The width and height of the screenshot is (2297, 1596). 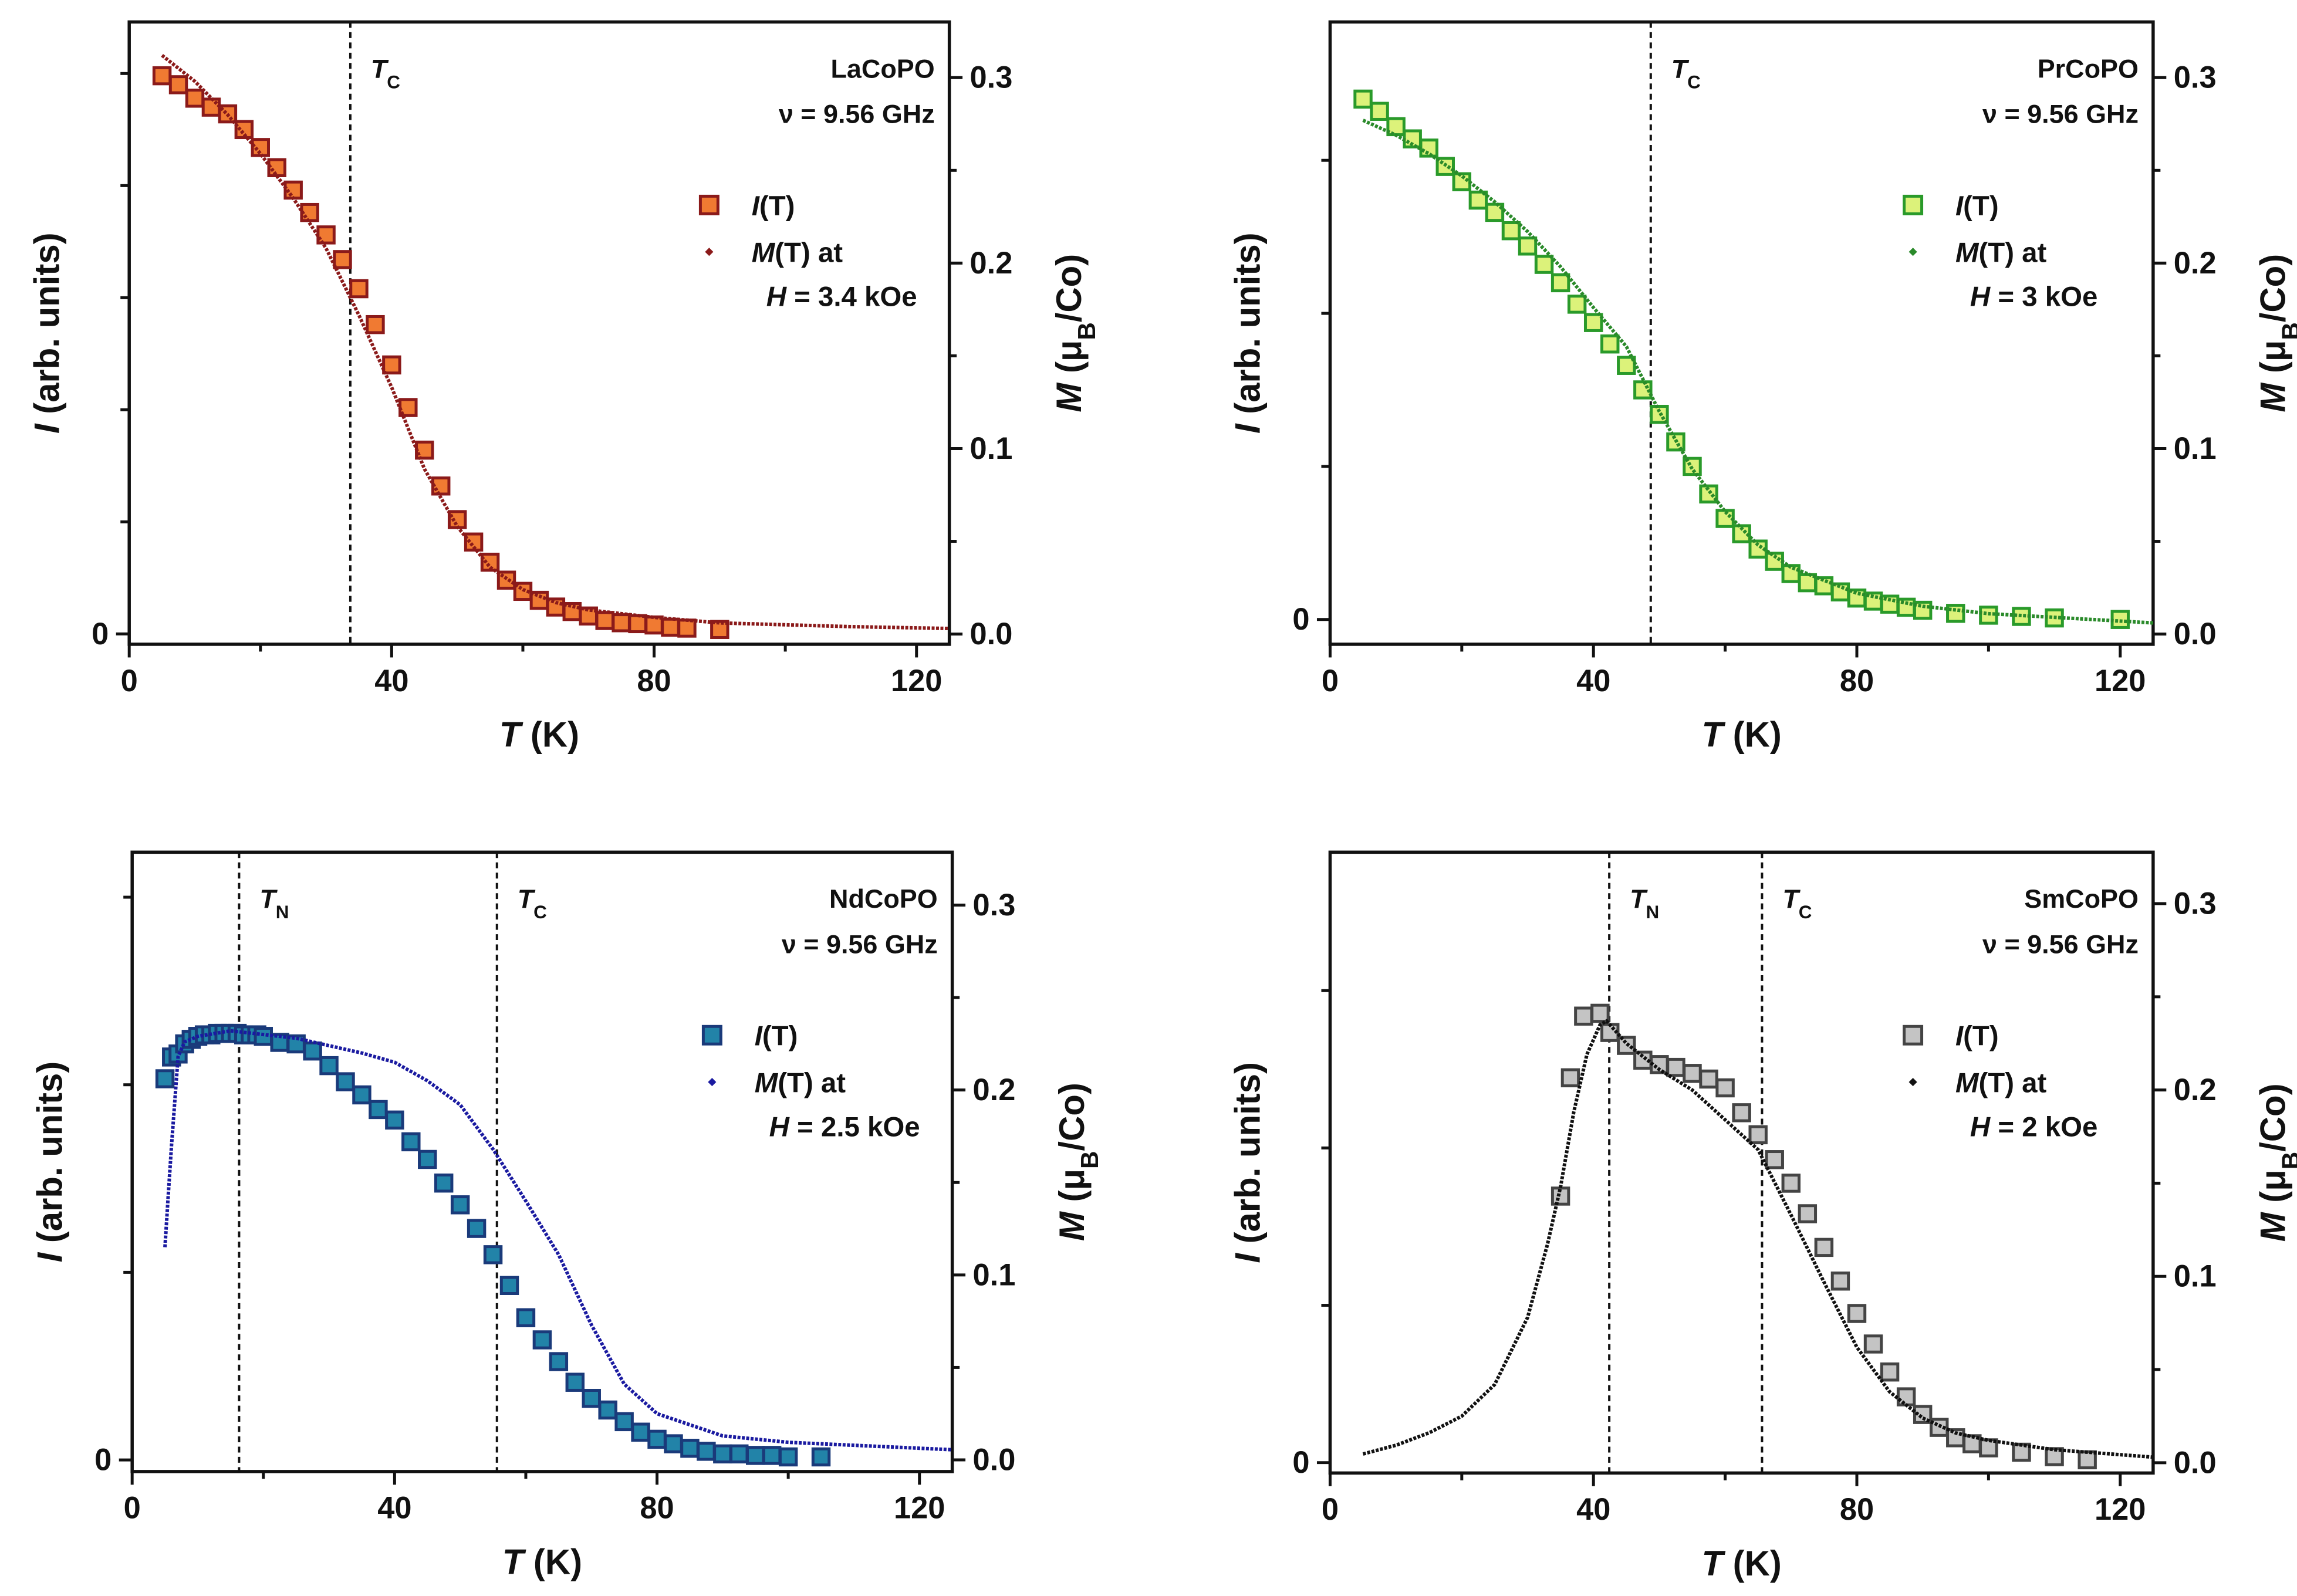 I want to click on y-tick-label: 0, so click(x=1300, y=620).